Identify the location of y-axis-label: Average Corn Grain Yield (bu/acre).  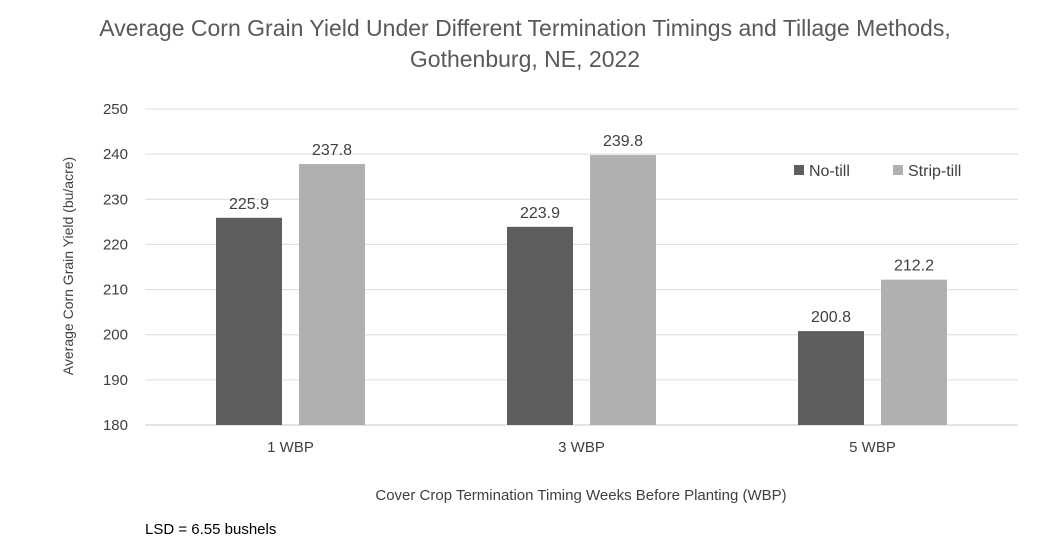
(68, 266).